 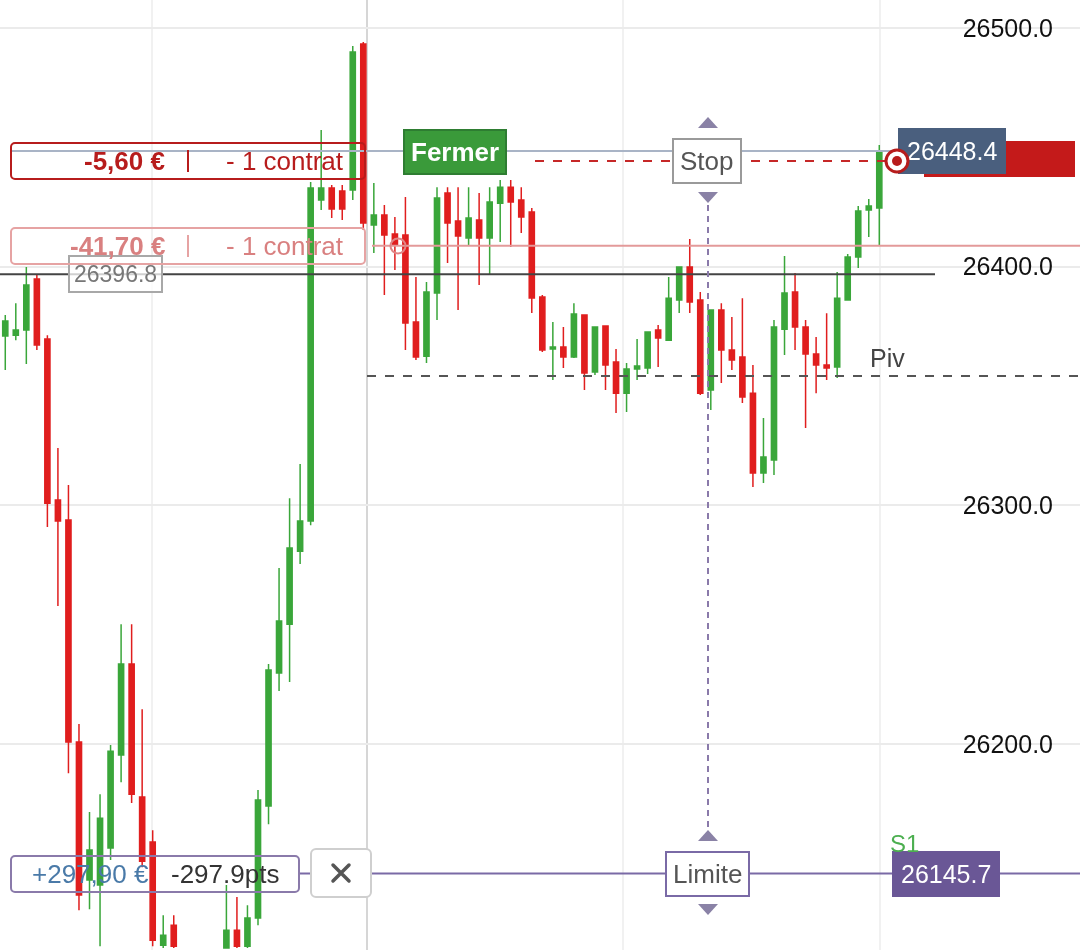 What do you see at coordinates (124, 161) in the screenshot?
I see `annotation: -5,60 €` at bounding box center [124, 161].